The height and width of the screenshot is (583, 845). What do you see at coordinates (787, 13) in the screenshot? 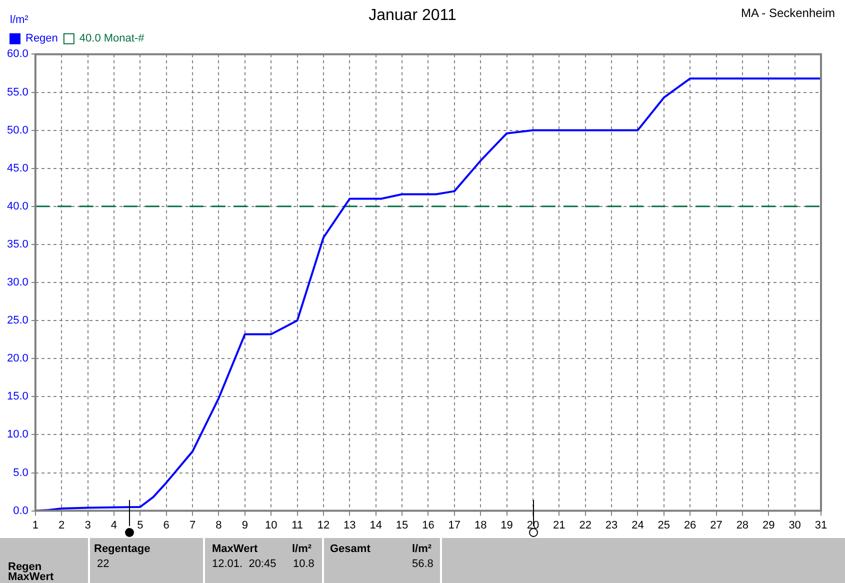
I see `chart-subtitle: MA - Seckenheim` at bounding box center [787, 13].